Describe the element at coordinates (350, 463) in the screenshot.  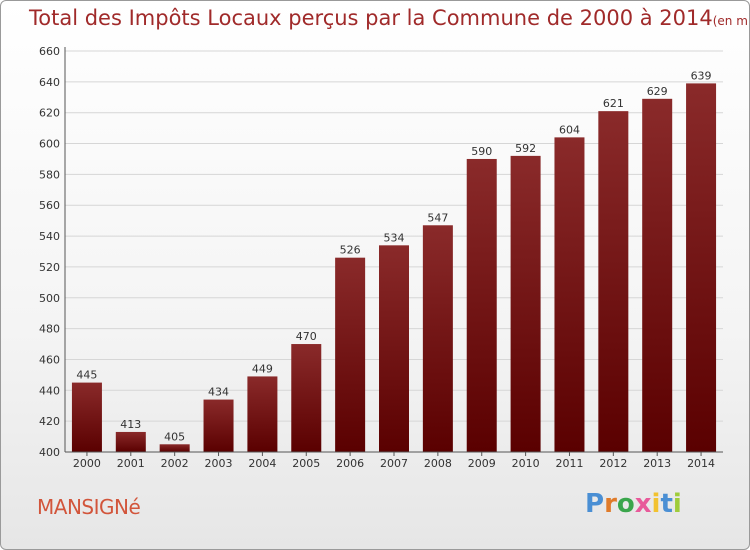
I see `x-tick-label: 2006` at that location.